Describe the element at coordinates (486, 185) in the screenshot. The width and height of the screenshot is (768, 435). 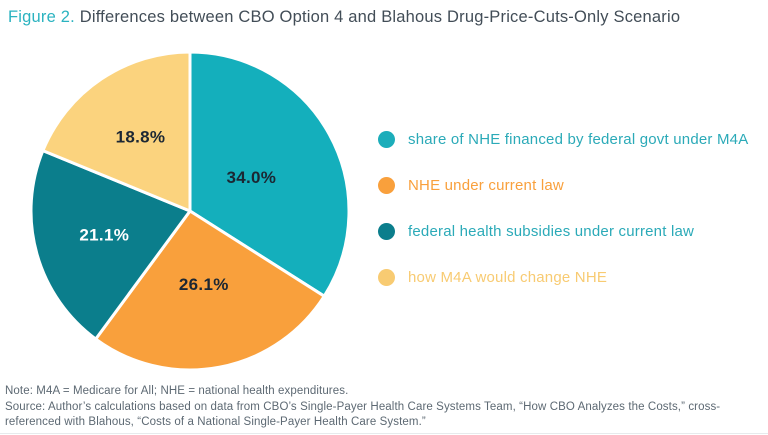
I see `legend-label-1: NHE under current law` at that location.